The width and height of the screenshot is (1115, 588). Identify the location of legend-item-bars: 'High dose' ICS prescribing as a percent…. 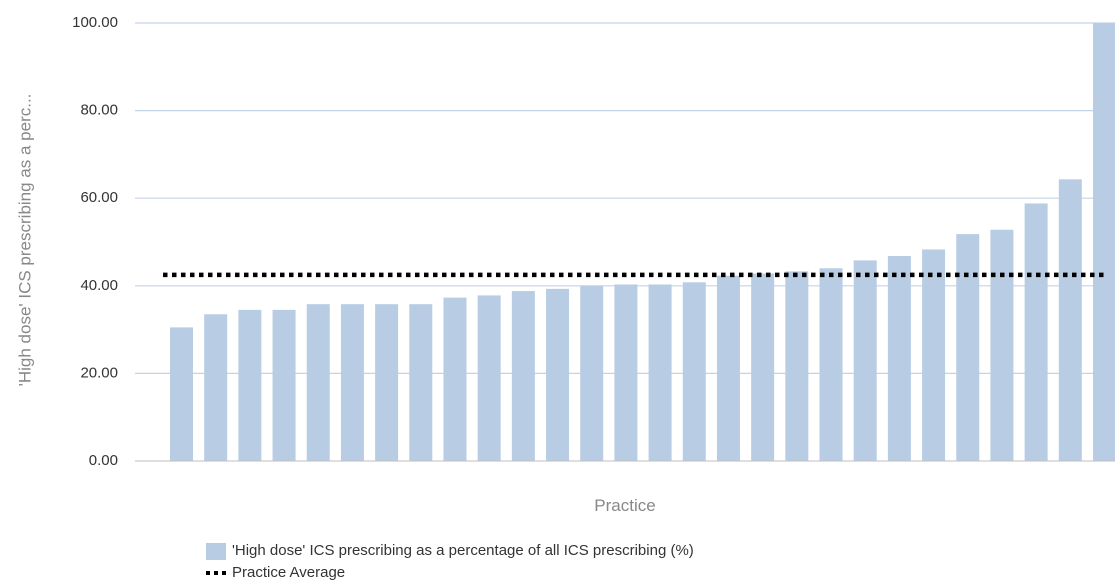
(450, 551).